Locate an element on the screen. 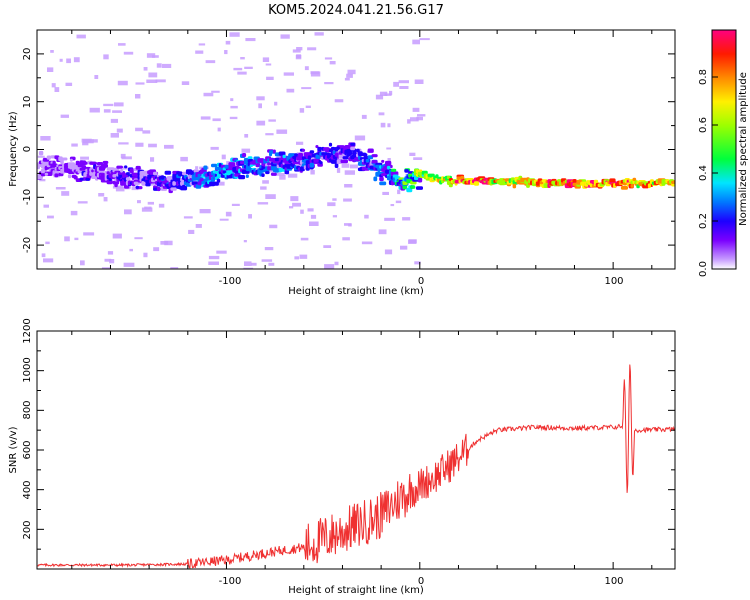  snr-ytick-label: 1000 is located at coordinates (27, 369).